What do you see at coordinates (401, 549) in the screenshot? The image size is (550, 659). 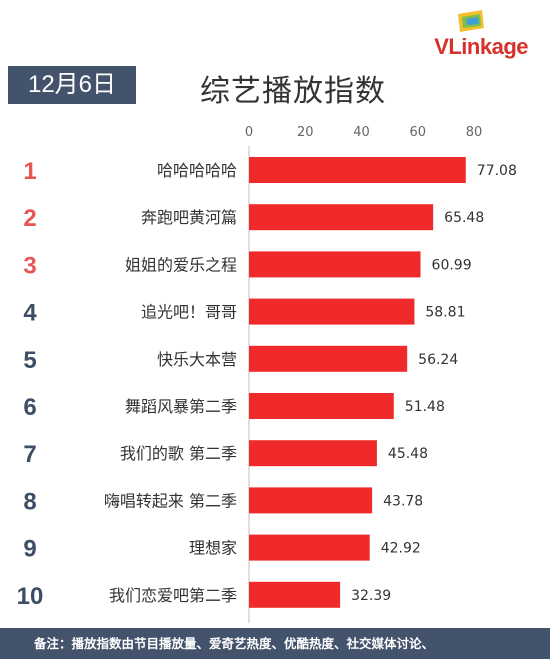 I see `value-label: 42.92` at bounding box center [401, 549].